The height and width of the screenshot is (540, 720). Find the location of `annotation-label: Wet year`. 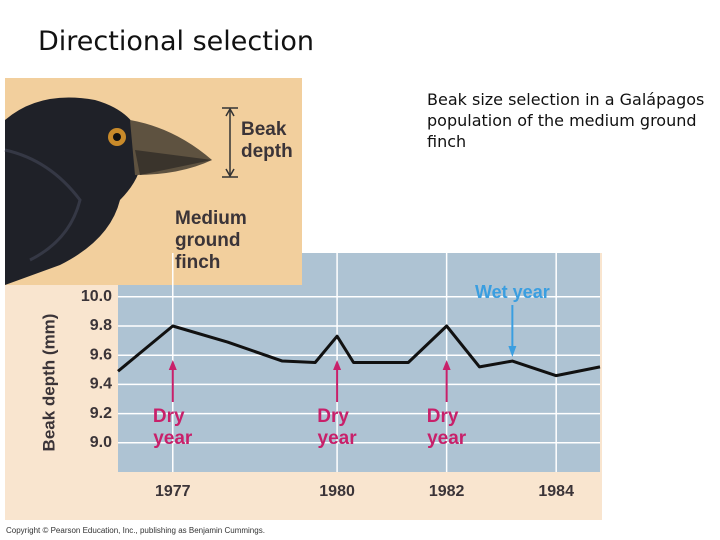

annotation-label: Wet year is located at coordinates (512, 292).